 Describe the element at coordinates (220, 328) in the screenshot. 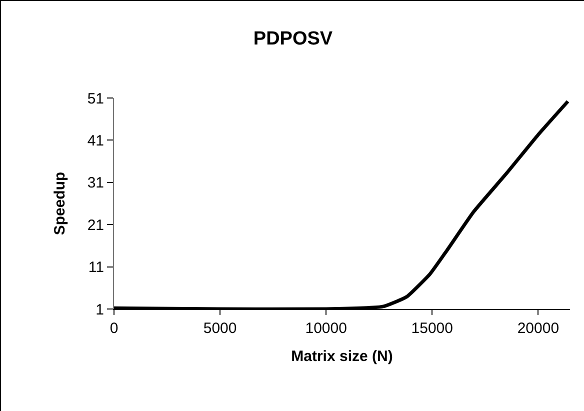

I see `x-tick-label: 5000` at that location.